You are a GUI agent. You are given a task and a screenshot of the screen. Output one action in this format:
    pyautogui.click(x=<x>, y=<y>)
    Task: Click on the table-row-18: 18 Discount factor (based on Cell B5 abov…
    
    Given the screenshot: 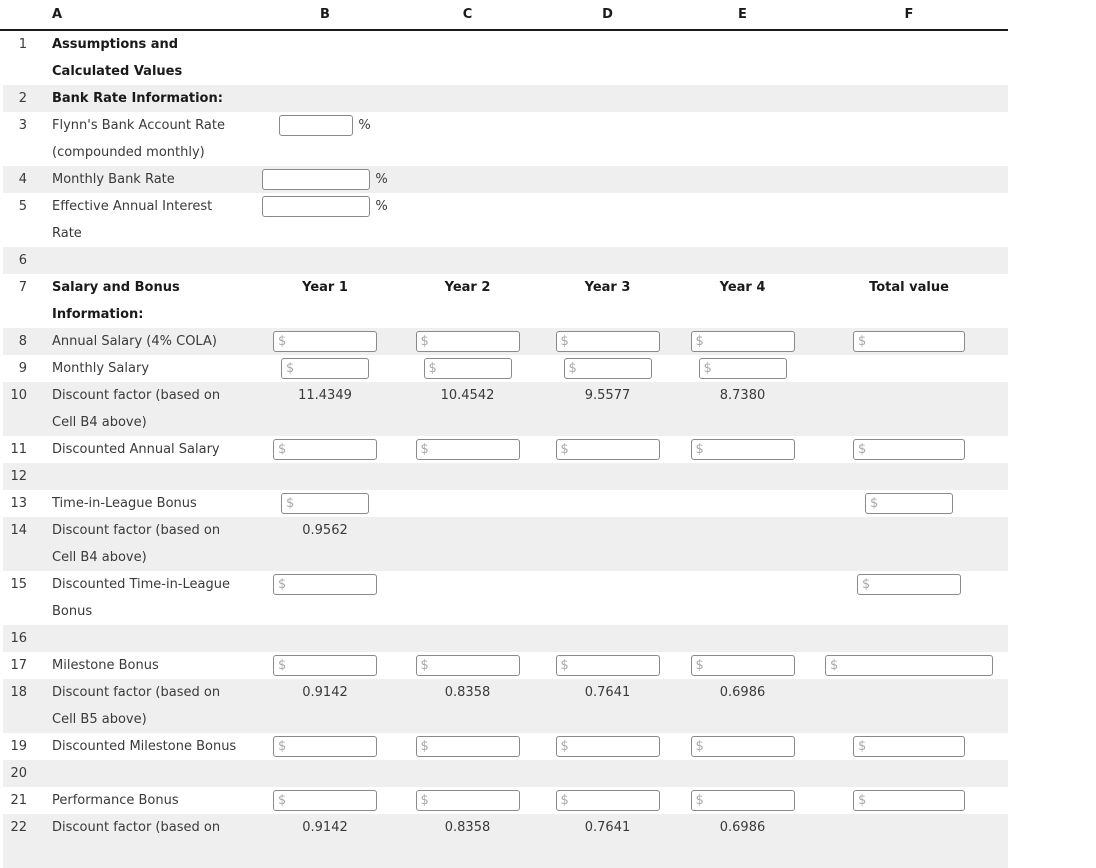 What is the action you would take?
    pyautogui.click(x=505, y=706)
    